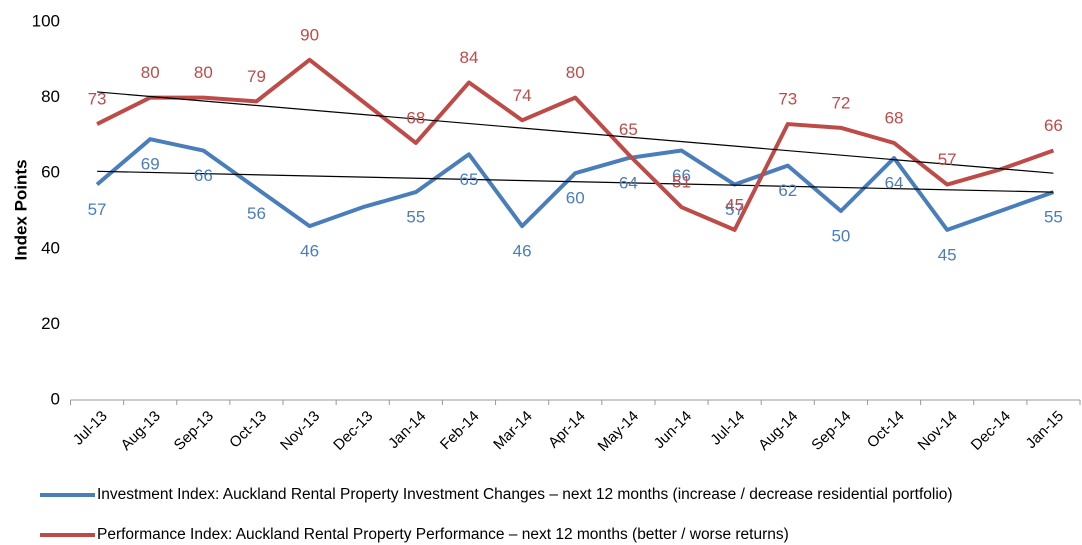 The height and width of the screenshot is (545, 1082). I want to click on x-tick-label: May-14, so click(618, 431).